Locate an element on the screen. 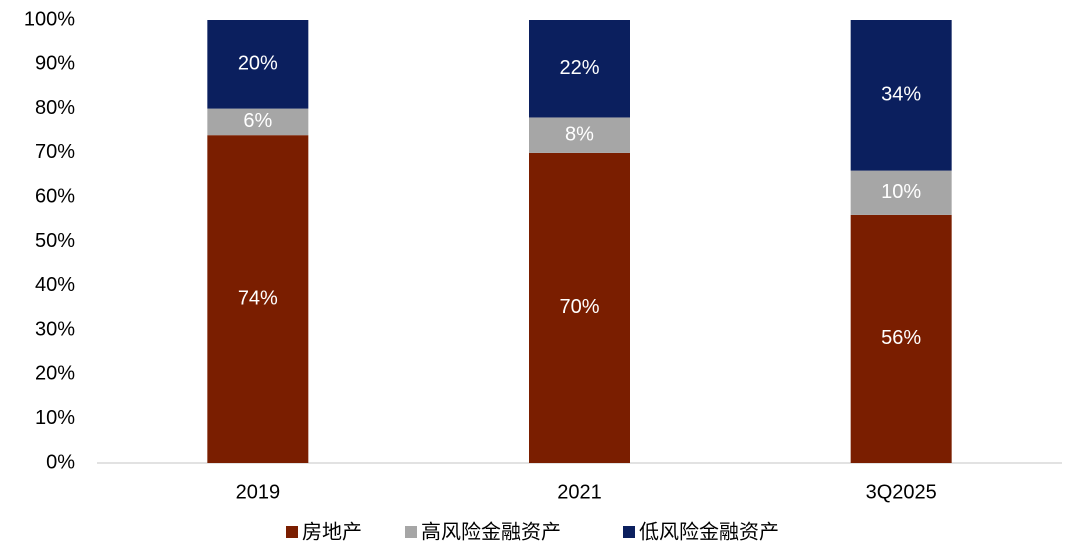 This screenshot has height=557, width=1080. data-label: 22% is located at coordinates (579, 68).